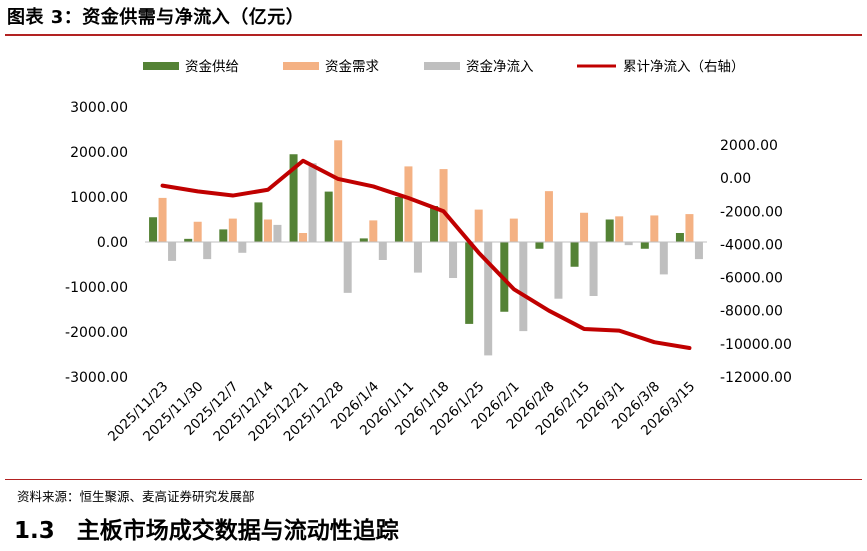 The width and height of the screenshot is (867, 551). Describe the element at coordinates (34, 531) in the screenshot. I see `section-number: 1.3` at that location.